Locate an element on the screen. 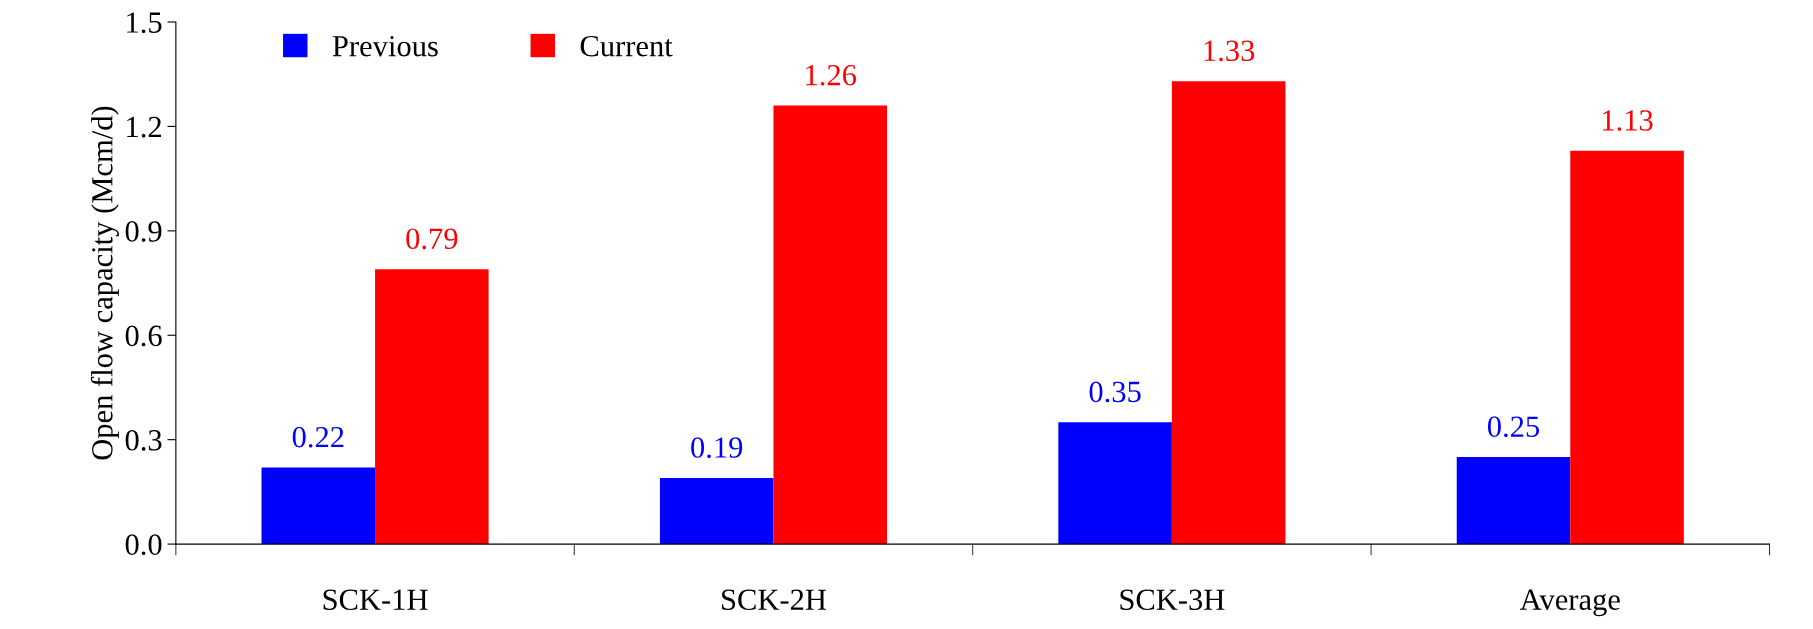 This screenshot has height=629, width=1813. y-tick-label: 0.3 is located at coordinates (143, 440).